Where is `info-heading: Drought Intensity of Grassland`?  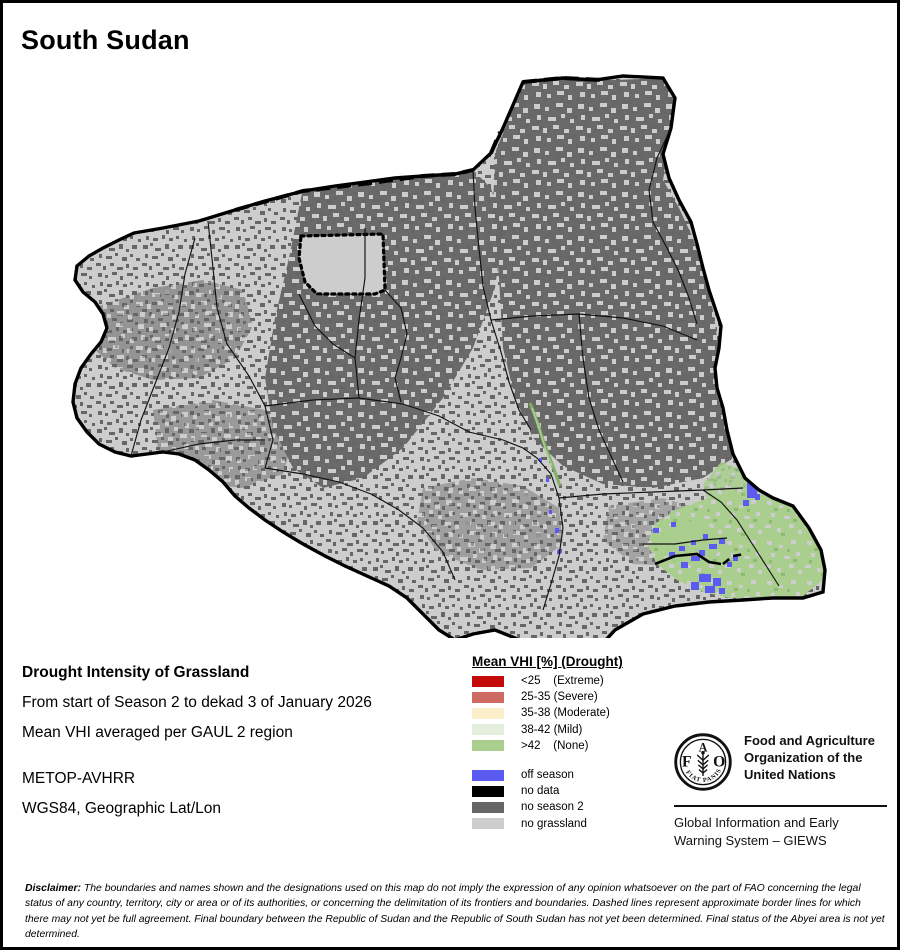
info-heading: Drought Intensity of Grassland is located at coordinates (136, 672).